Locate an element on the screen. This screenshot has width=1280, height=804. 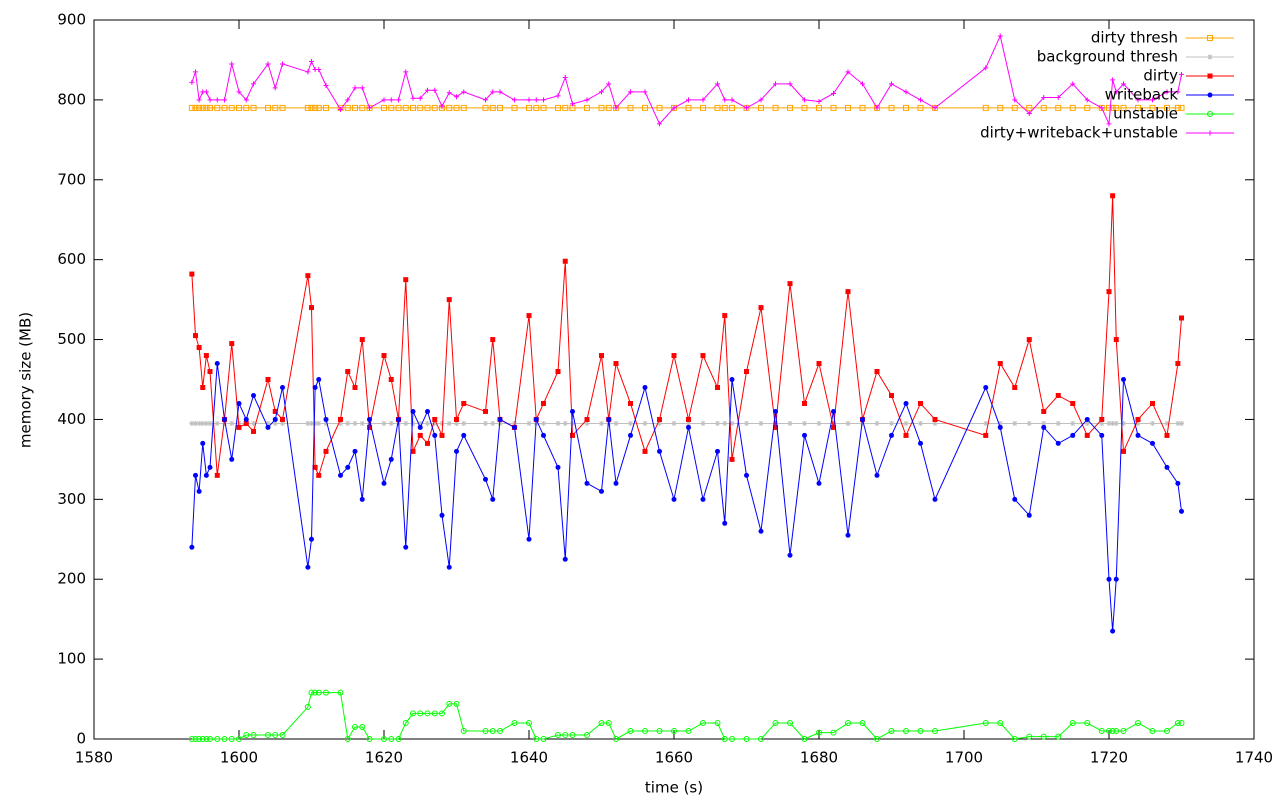
x-tick-label: 1620 is located at coordinates (384, 758).